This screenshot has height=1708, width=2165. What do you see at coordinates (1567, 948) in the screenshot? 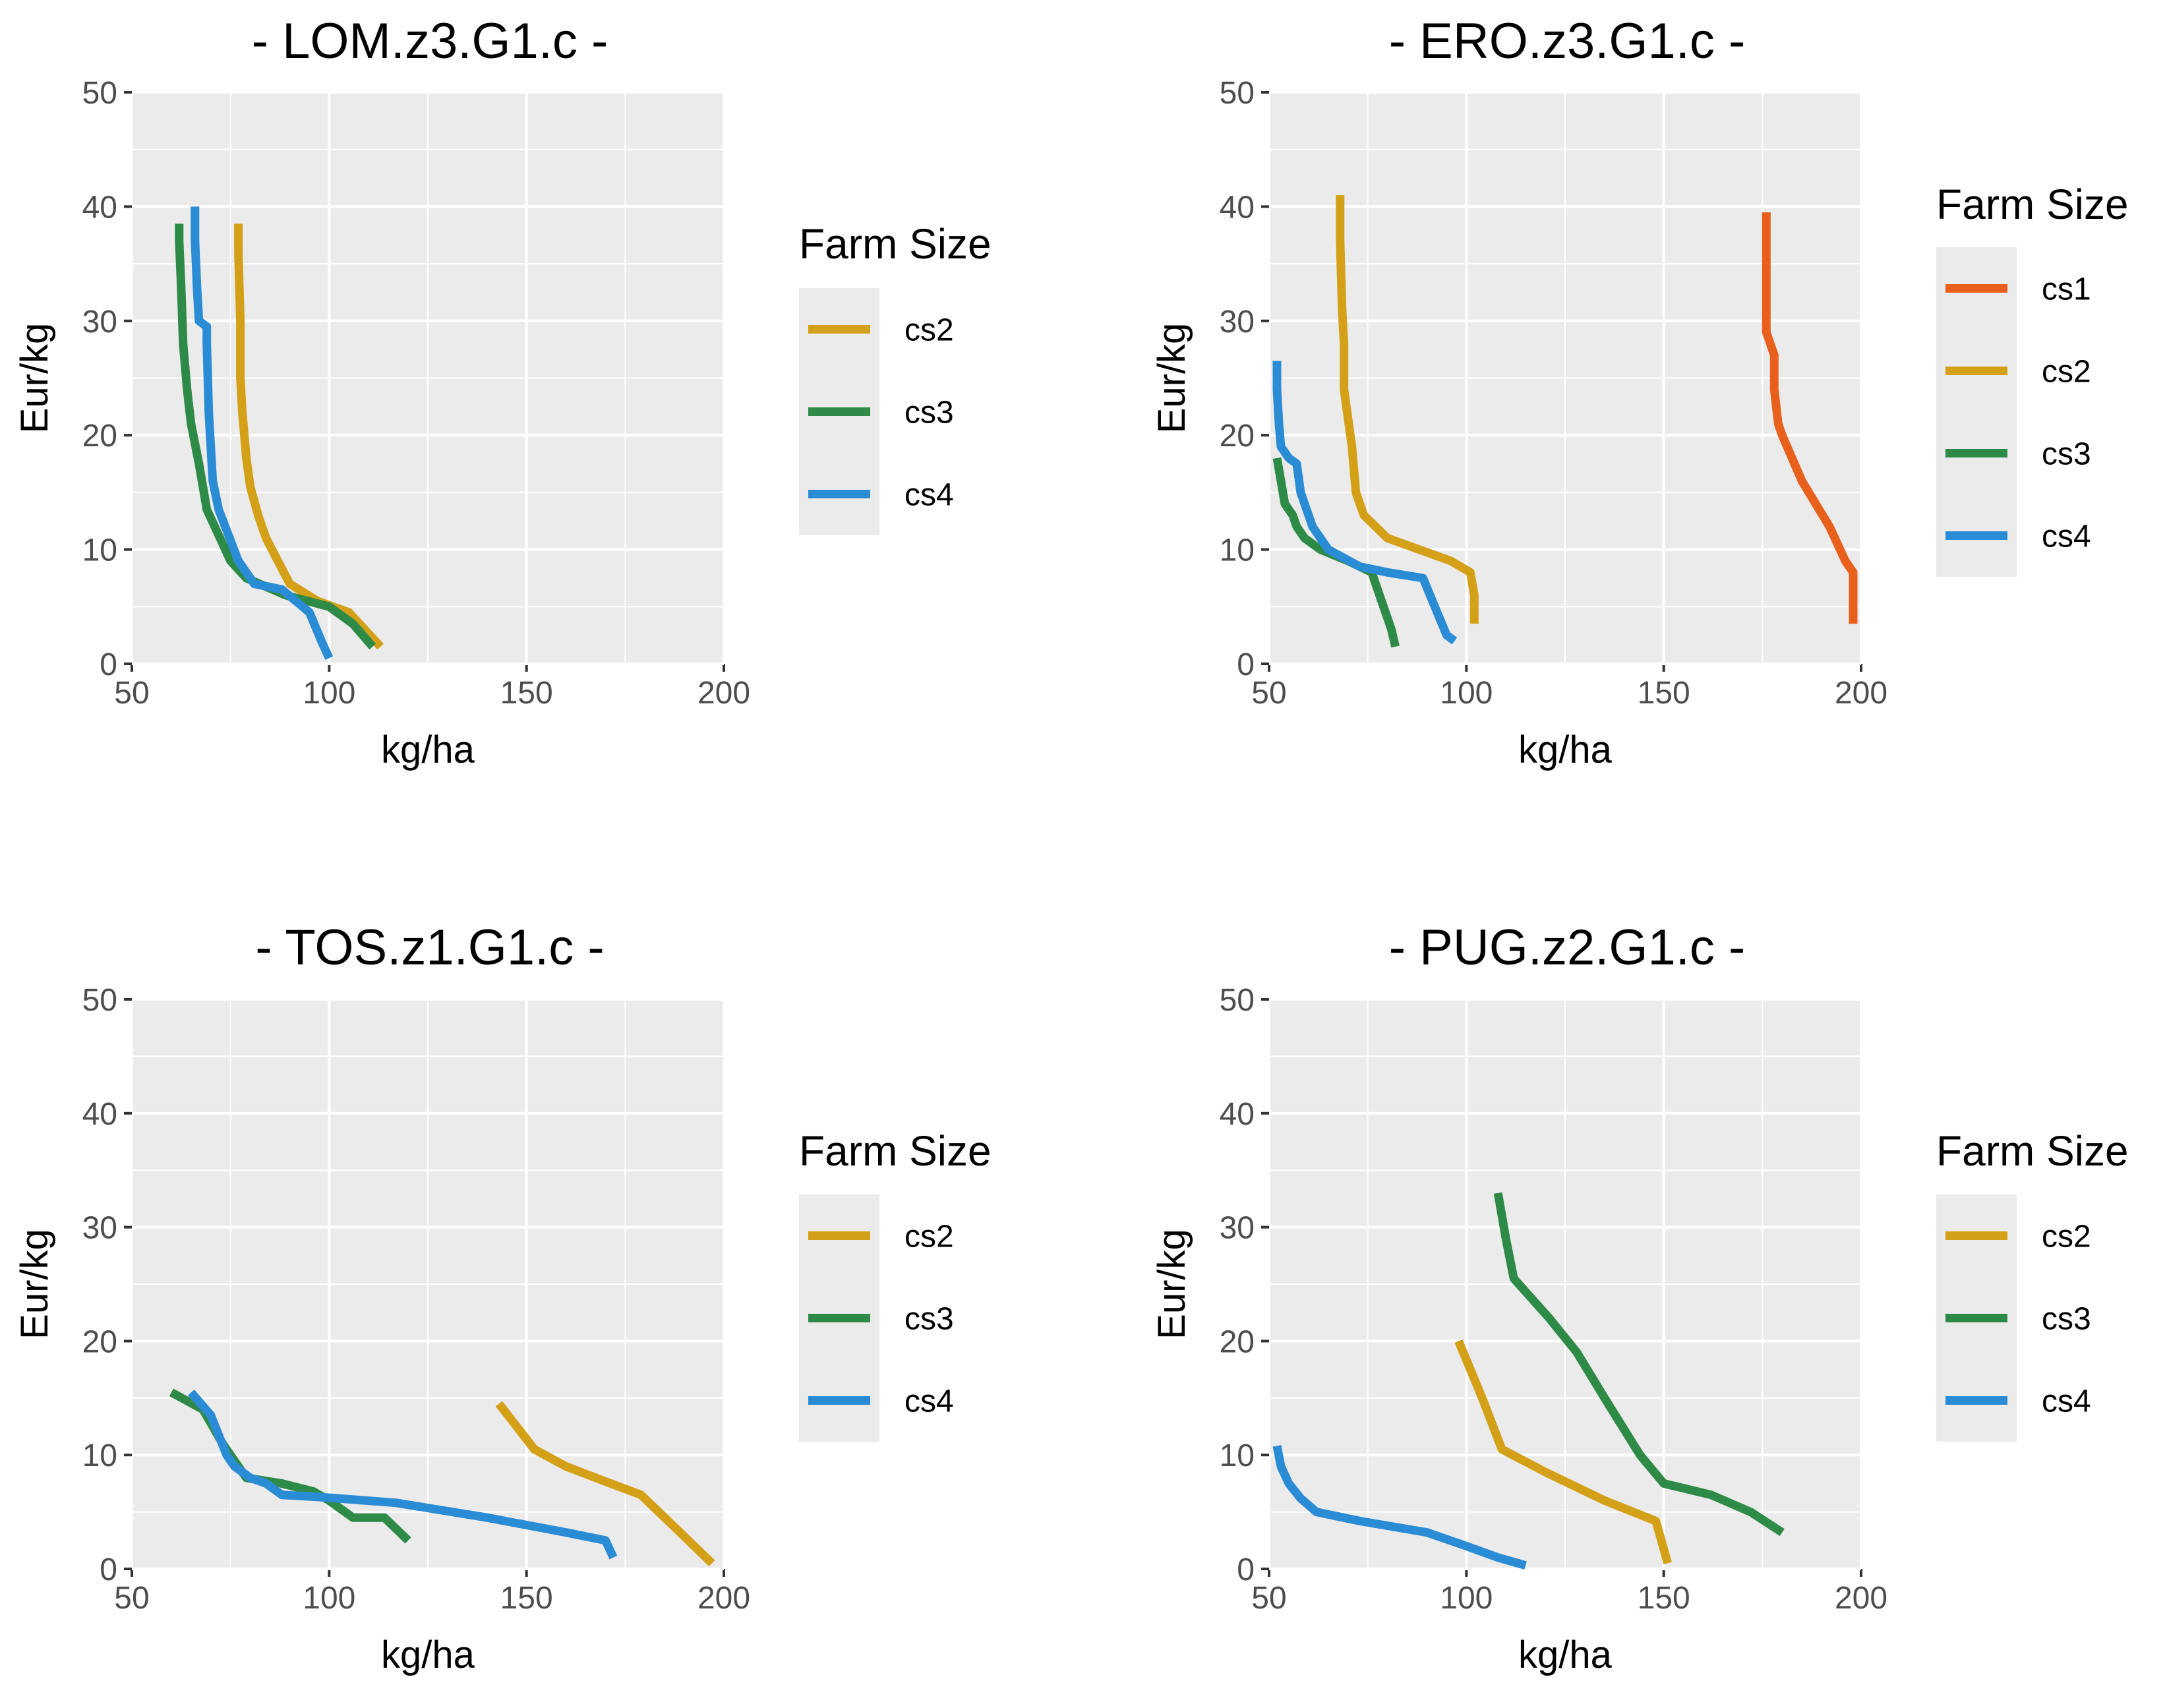
I see `chart-title: - PUG.z2.G1.c -` at bounding box center [1567, 948].